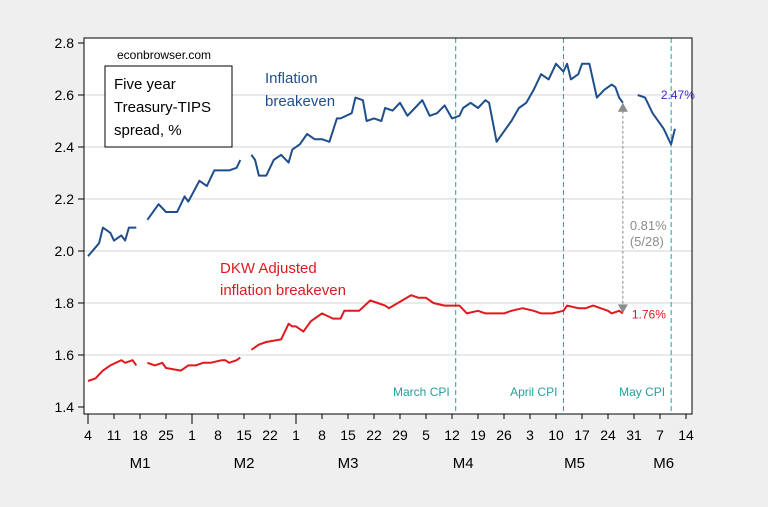 This screenshot has height=507, width=768. I want to click on y-tick-label: 2.6, so click(65, 95).